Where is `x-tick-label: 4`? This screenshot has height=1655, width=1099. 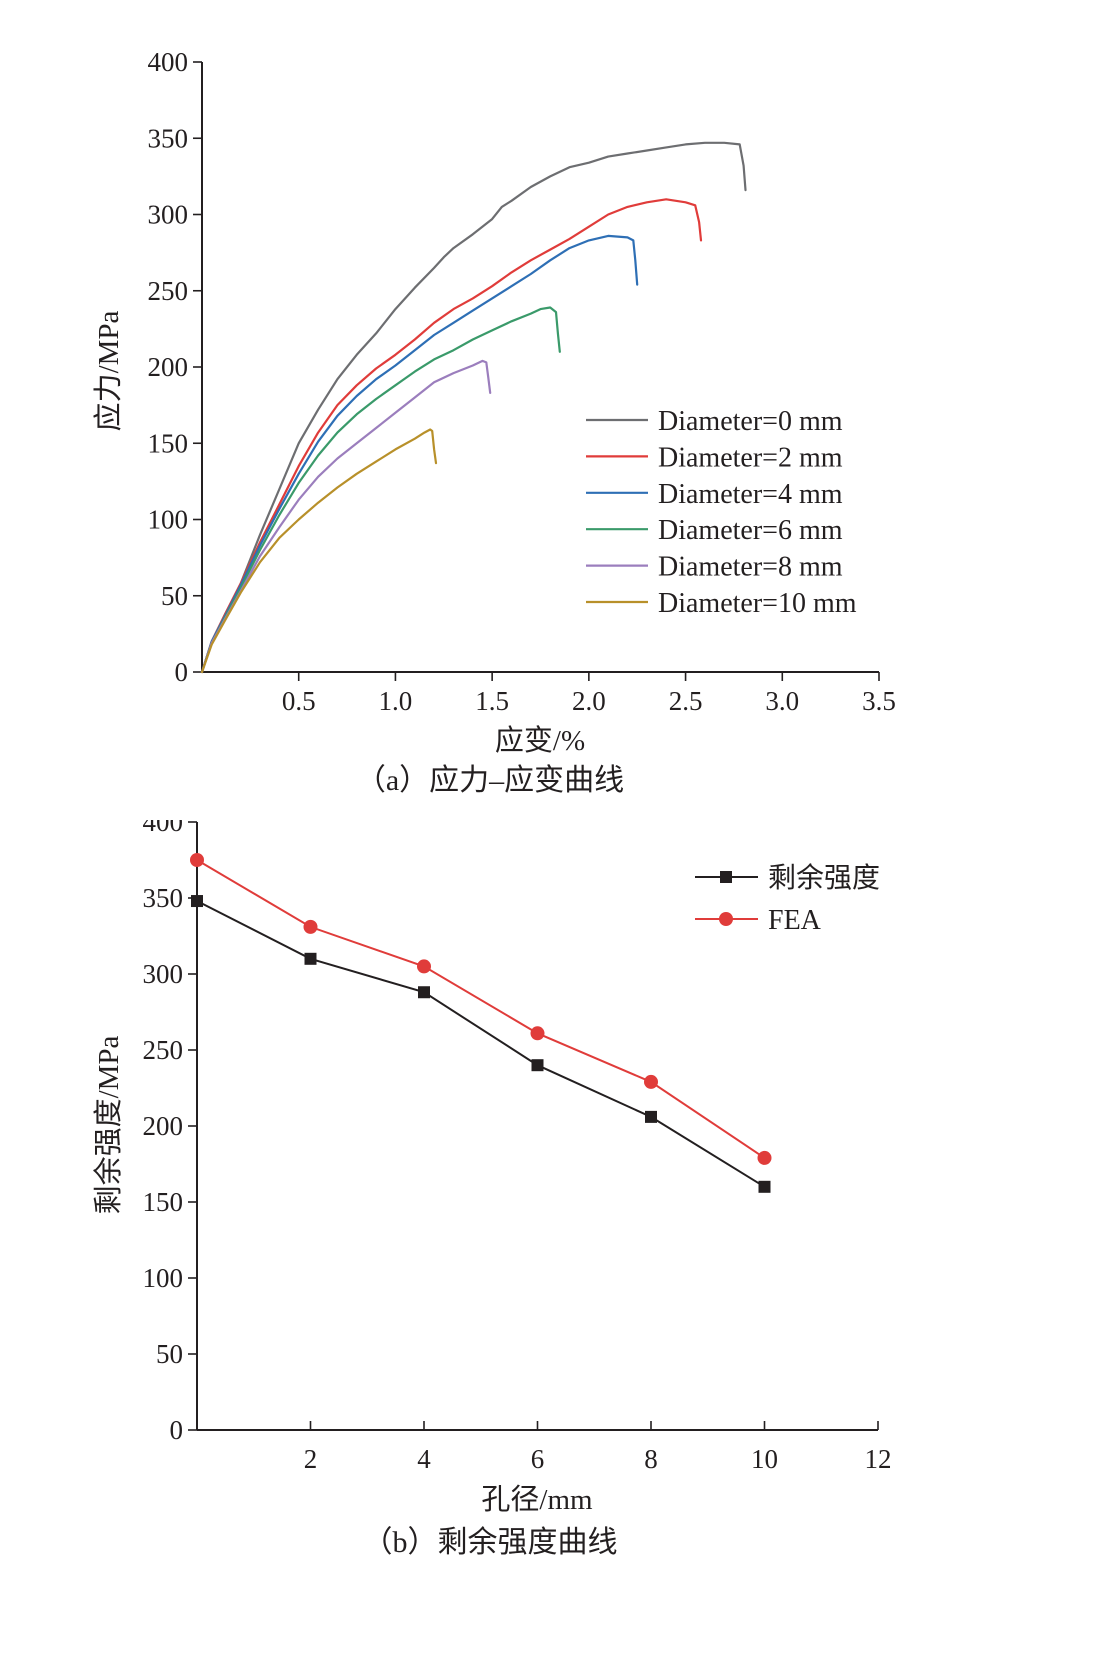
x-tick-label: 4 is located at coordinates (424, 1459).